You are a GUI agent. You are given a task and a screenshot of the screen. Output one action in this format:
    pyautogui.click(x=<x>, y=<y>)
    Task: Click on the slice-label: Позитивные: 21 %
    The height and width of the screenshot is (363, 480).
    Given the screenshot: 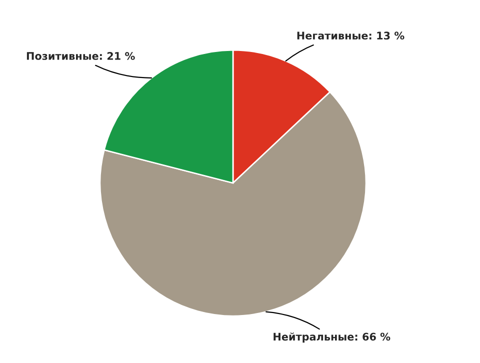 What is the action you would take?
    pyautogui.click(x=80, y=56)
    